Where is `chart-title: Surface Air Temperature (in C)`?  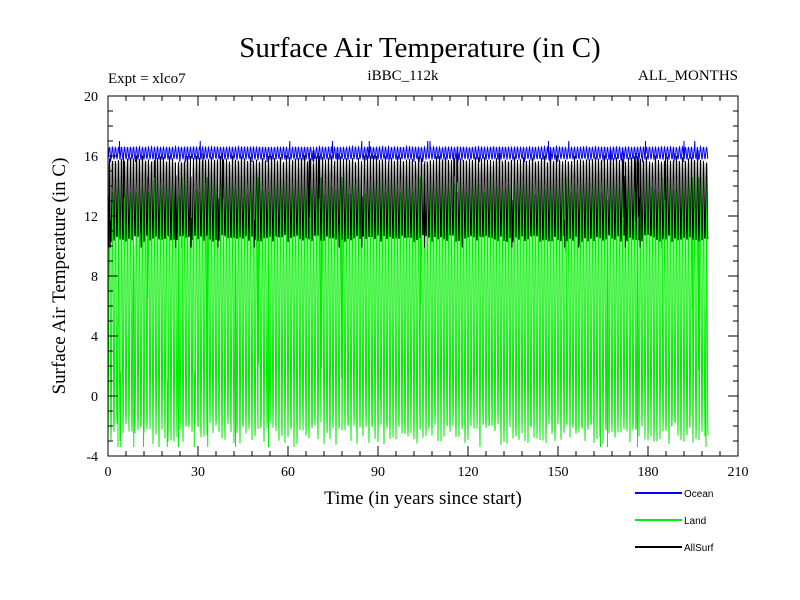 chart-title: Surface Air Temperature (in C) is located at coordinates (419, 48).